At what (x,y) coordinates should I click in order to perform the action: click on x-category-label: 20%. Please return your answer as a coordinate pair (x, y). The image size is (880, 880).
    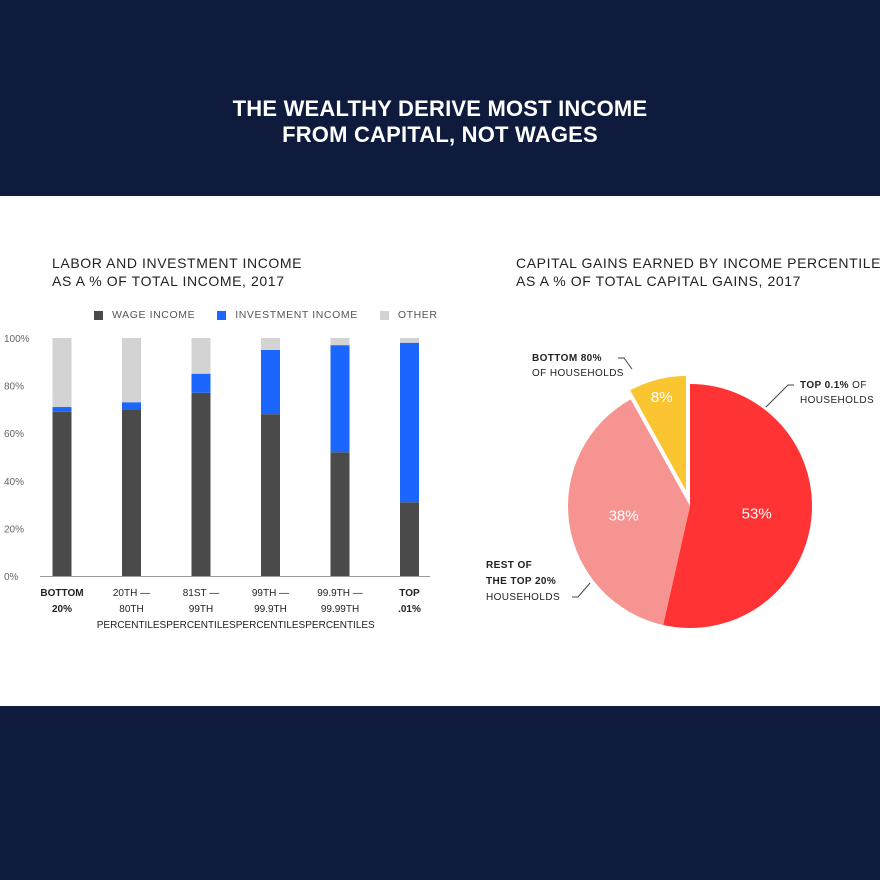
    Looking at the image, I should click on (62, 609).